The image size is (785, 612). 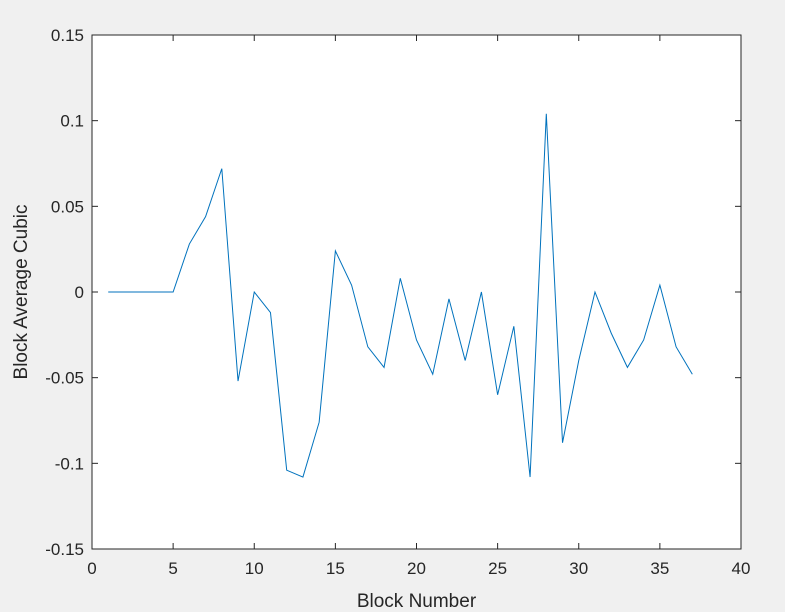 What do you see at coordinates (741, 568) in the screenshot?
I see `x-tick-label: 40` at bounding box center [741, 568].